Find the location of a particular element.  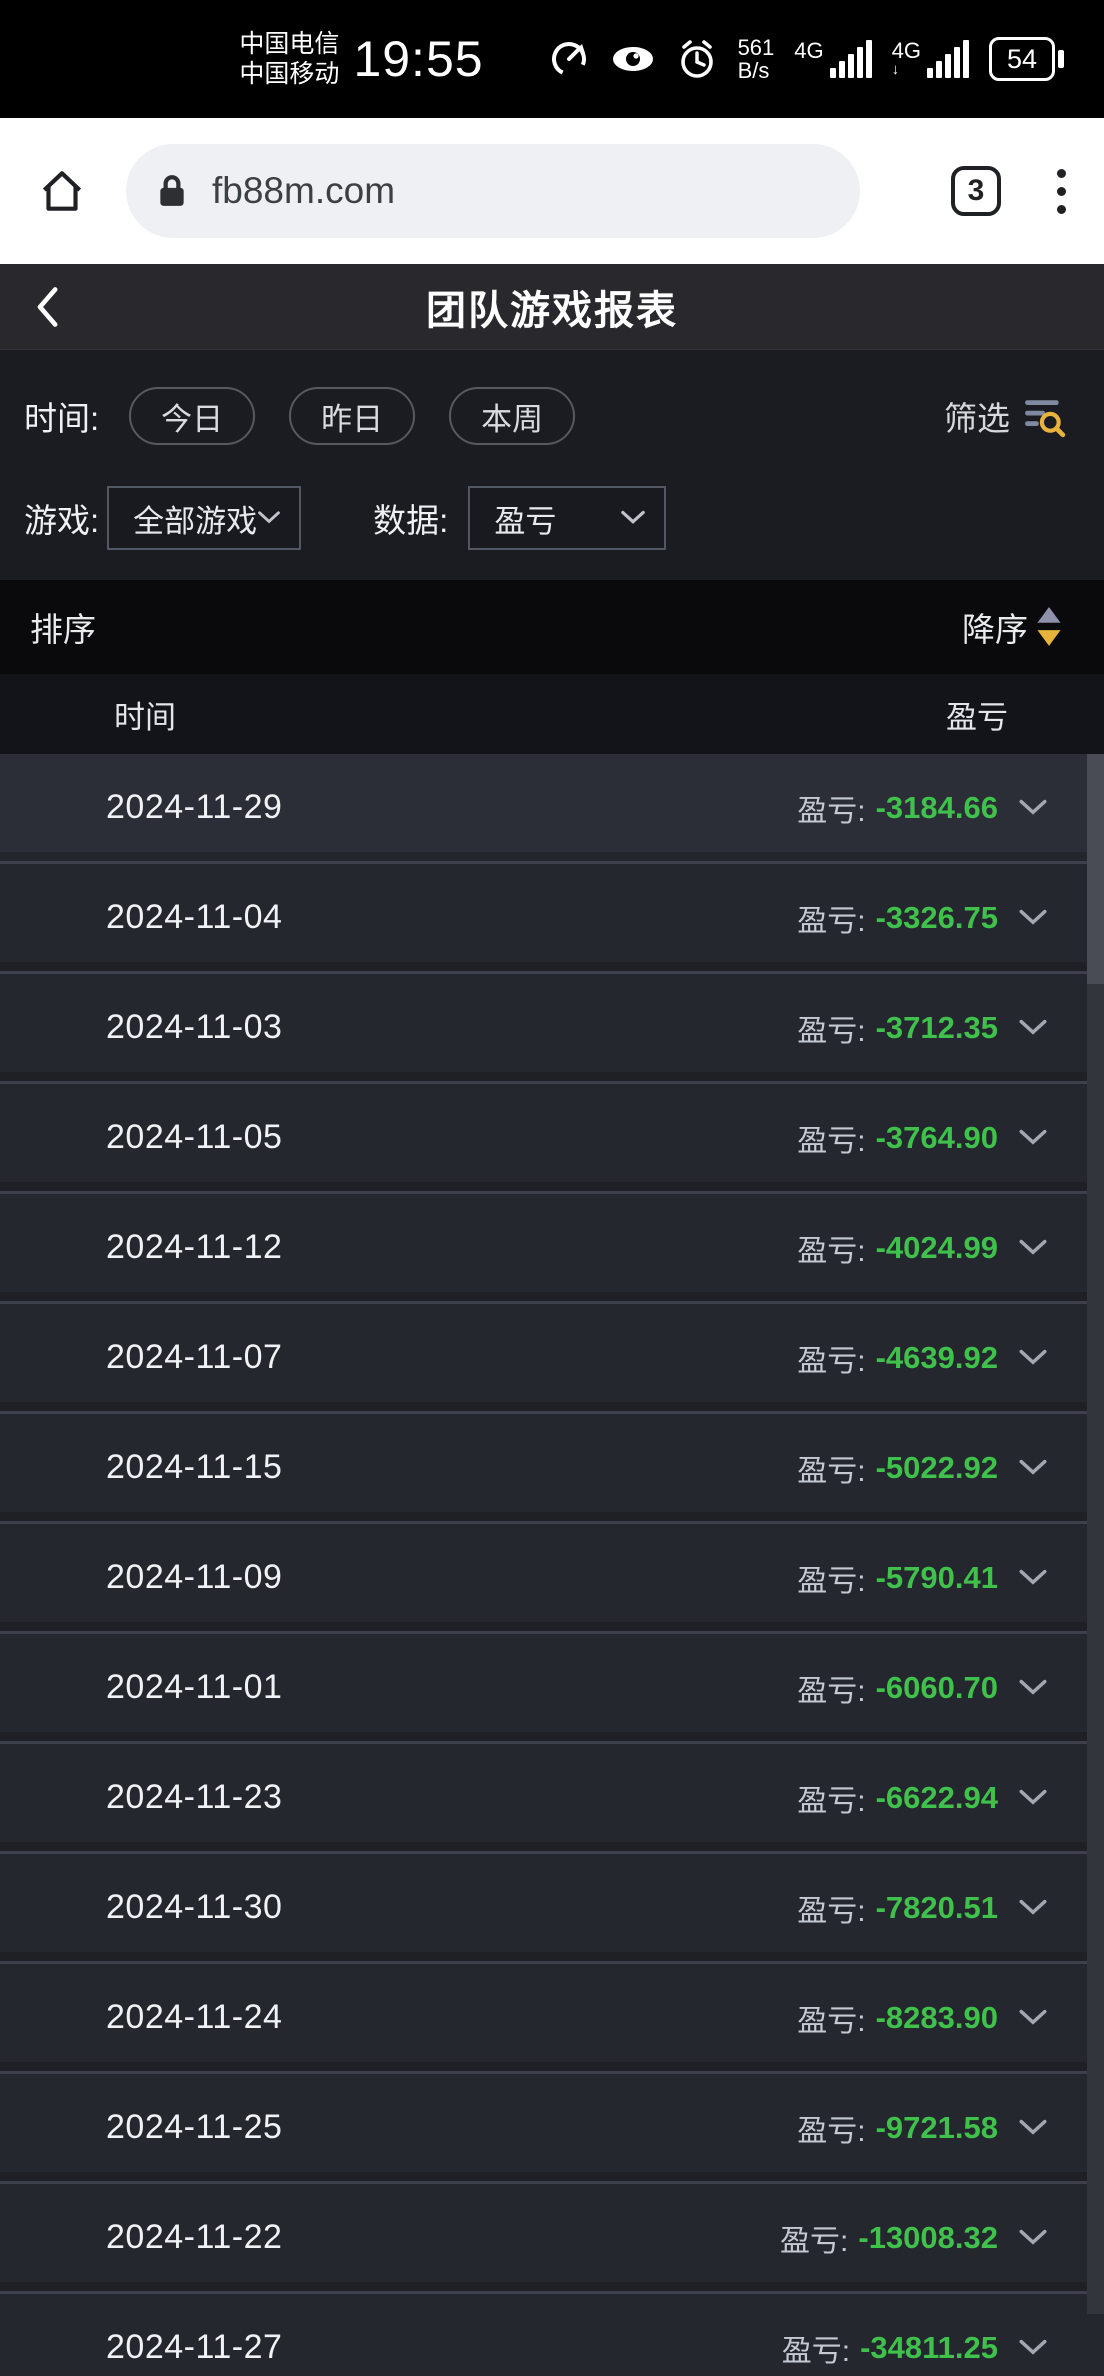

lock-icon is located at coordinates (172, 190).